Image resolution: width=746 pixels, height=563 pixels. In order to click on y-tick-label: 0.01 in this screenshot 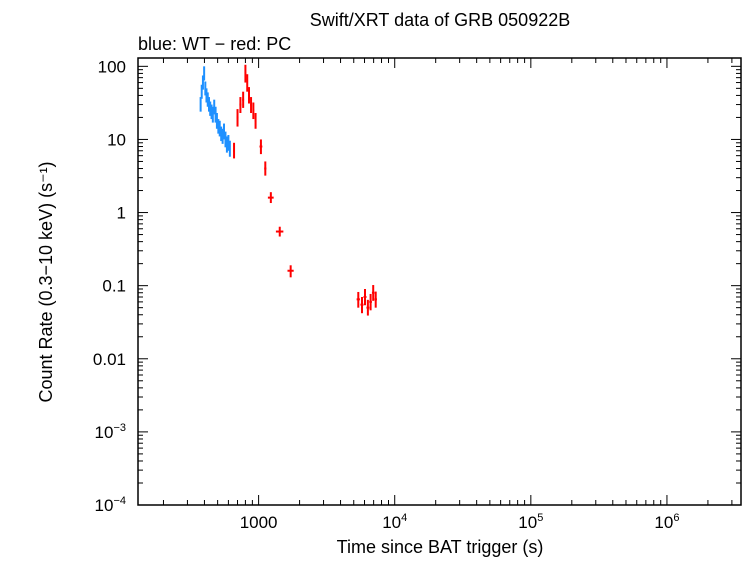, I will do `click(109, 359)`.